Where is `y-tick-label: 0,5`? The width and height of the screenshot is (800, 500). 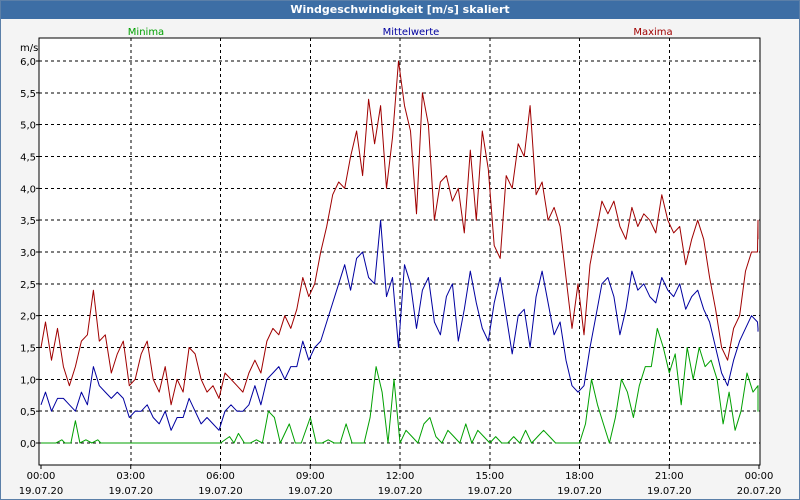 y-tick-label: 0,5 is located at coordinates (28, 412).